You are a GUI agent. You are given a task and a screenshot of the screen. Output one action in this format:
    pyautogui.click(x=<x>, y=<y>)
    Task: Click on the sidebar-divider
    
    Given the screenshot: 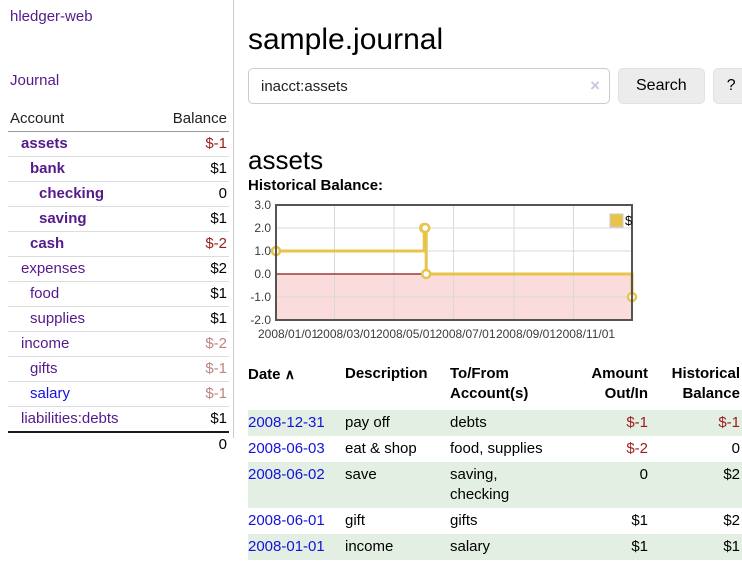 What is the action you would take?
    pyautogui.click(x=233, y=219)
    